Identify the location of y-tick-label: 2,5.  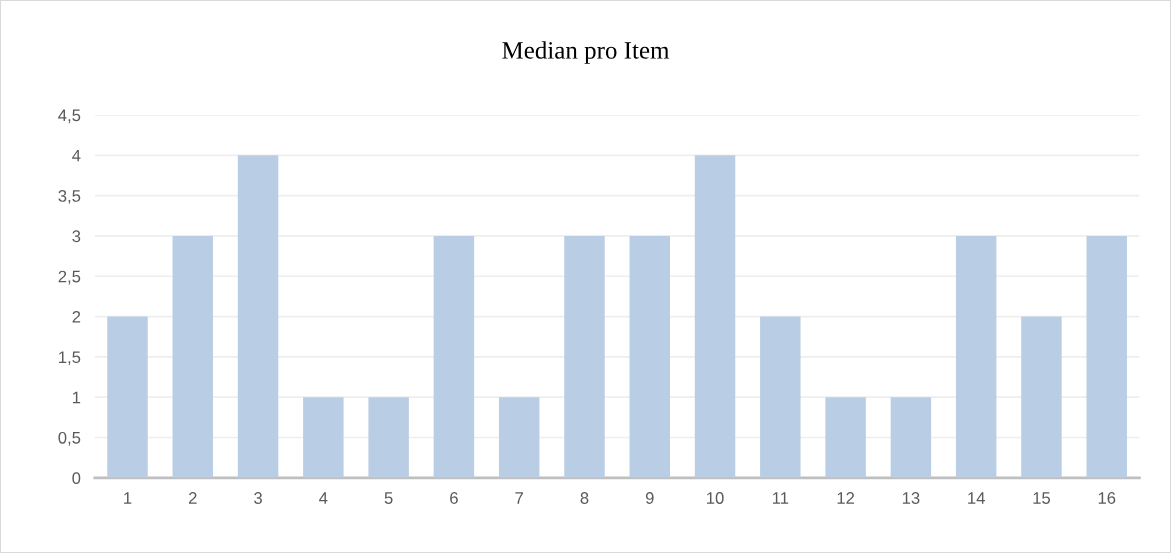
(69, 277).